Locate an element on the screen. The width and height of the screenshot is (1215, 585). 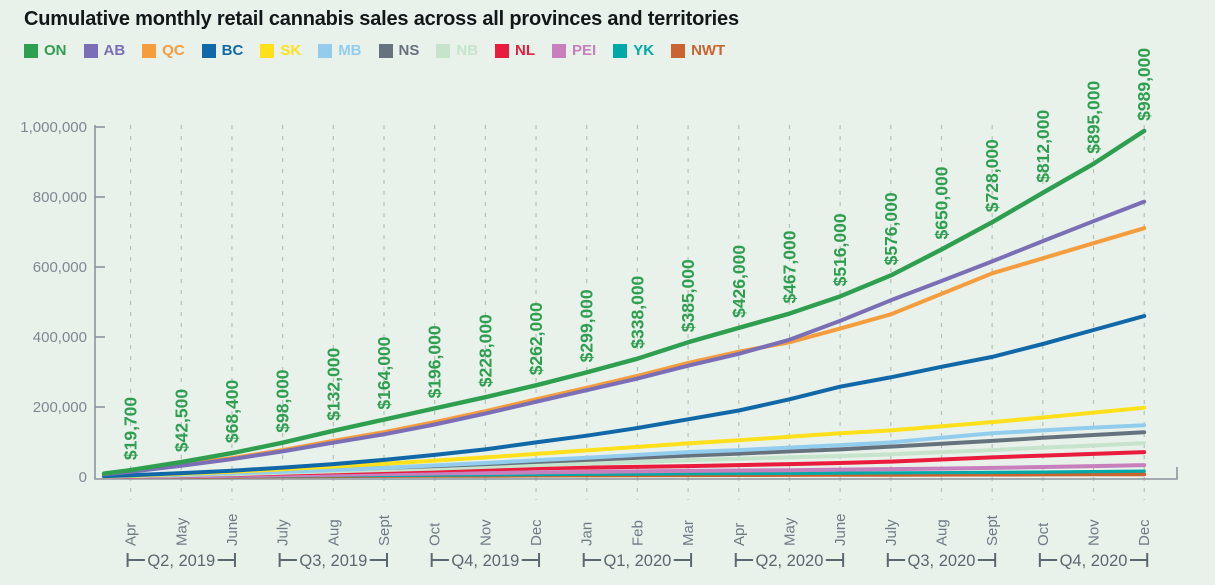
legend-label-AB: AB is located at coordinates (114, 50).